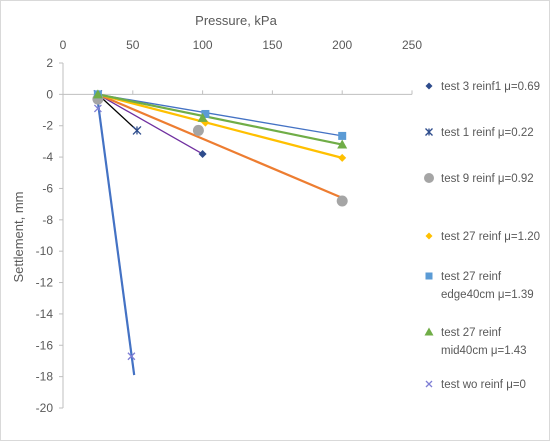  Describe the element at coordinates (490, 237) in the screenshot. I see `legend-label-4: test 27 reinf μ=1.20` at that location.